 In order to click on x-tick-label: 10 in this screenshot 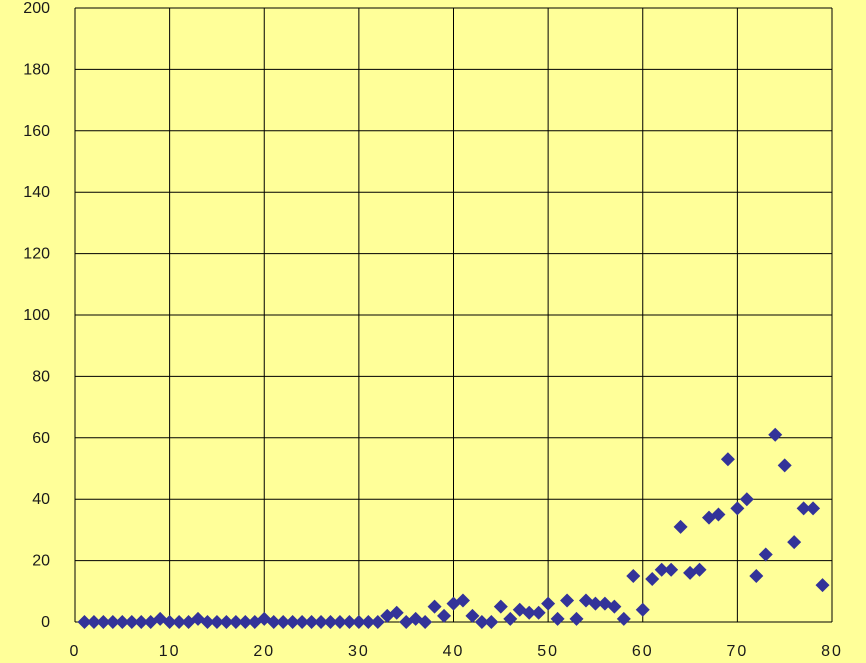, I will do `click(170, 651)`.